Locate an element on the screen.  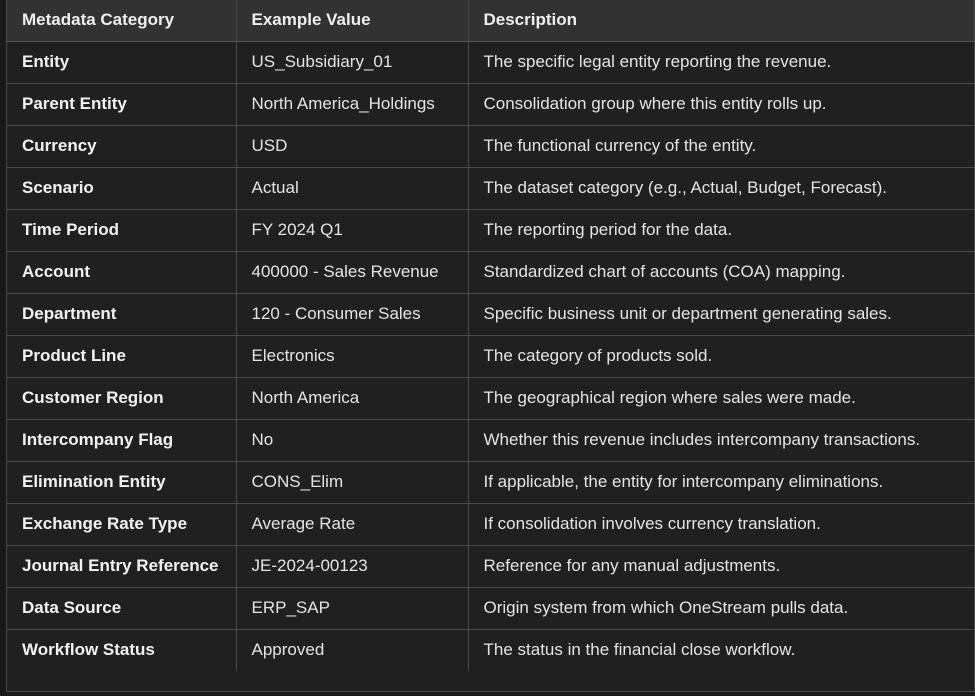
cell-metadata-category: Intercompany Flag is located at coordinates (122, 440).